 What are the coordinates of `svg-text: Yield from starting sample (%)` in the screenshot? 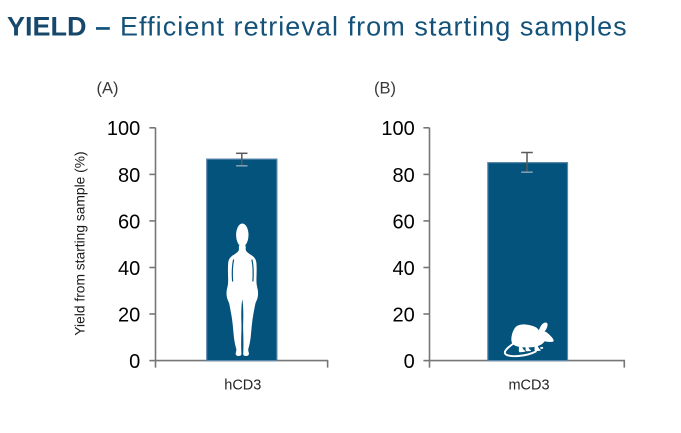 It's located at (80, 243).